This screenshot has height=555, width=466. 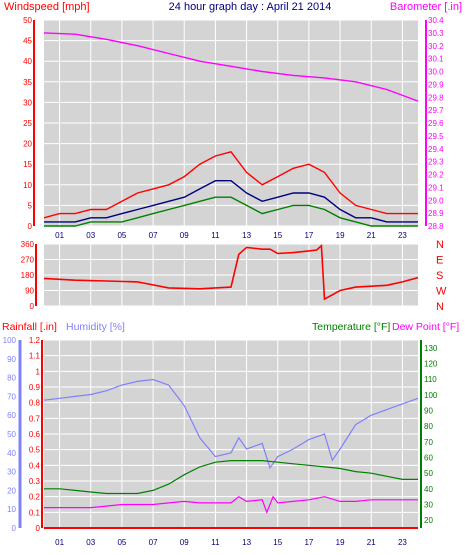 What do you see at coordinates (11, 453) in the screenshot?
I see `humidity-tick-label: 40` at bounding box center [11, 453].